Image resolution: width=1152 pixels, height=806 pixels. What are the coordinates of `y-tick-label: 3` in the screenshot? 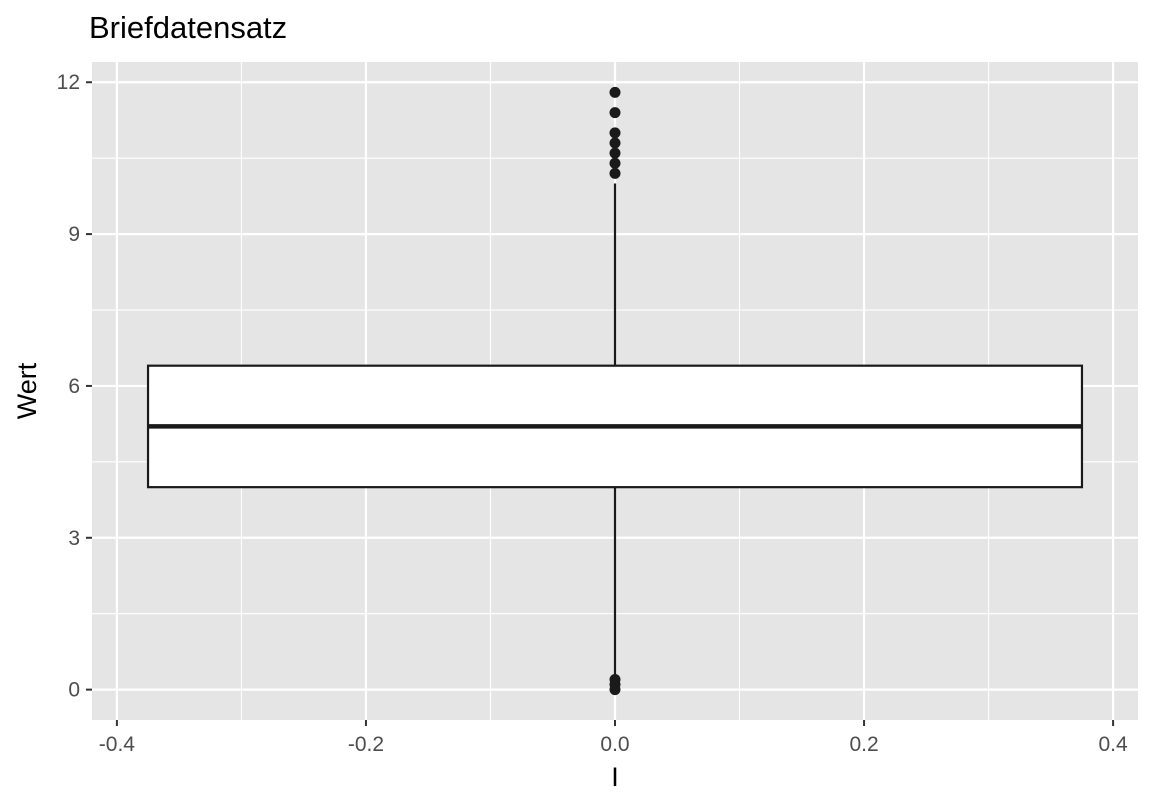 It's located at (74, 538).